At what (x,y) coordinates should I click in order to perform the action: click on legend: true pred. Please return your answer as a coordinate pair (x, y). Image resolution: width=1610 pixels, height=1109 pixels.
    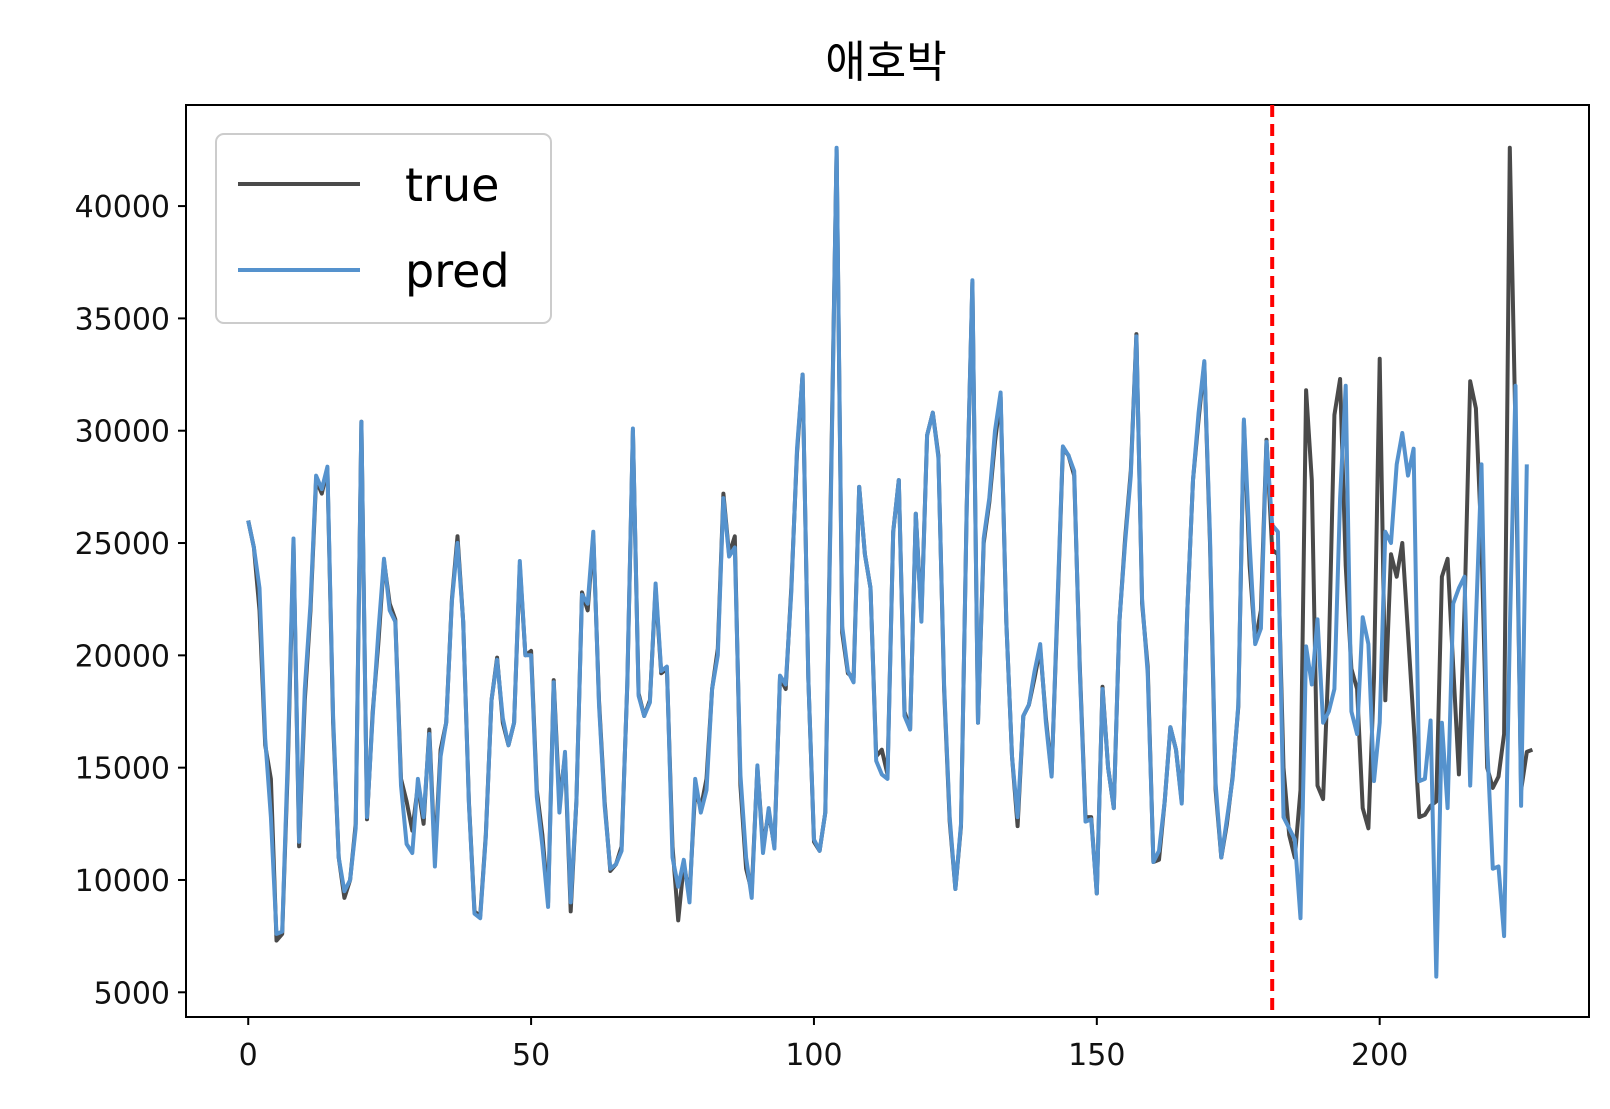
    Looking at the image, I should click on (383, 228).